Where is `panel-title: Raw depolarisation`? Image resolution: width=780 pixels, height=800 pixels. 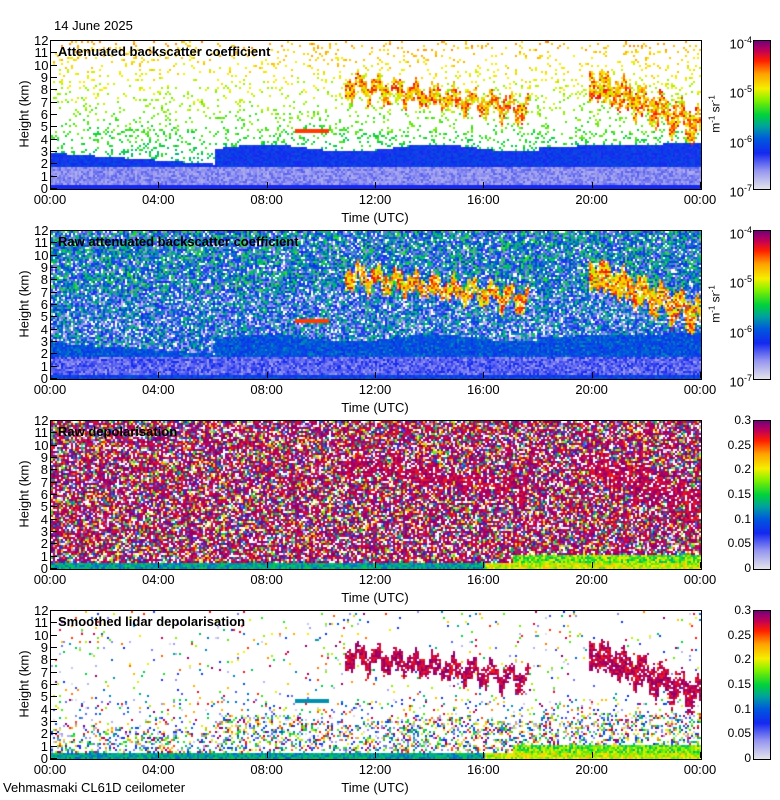 panel-title: Raw depolarisation is located at coordinates (118, 431).